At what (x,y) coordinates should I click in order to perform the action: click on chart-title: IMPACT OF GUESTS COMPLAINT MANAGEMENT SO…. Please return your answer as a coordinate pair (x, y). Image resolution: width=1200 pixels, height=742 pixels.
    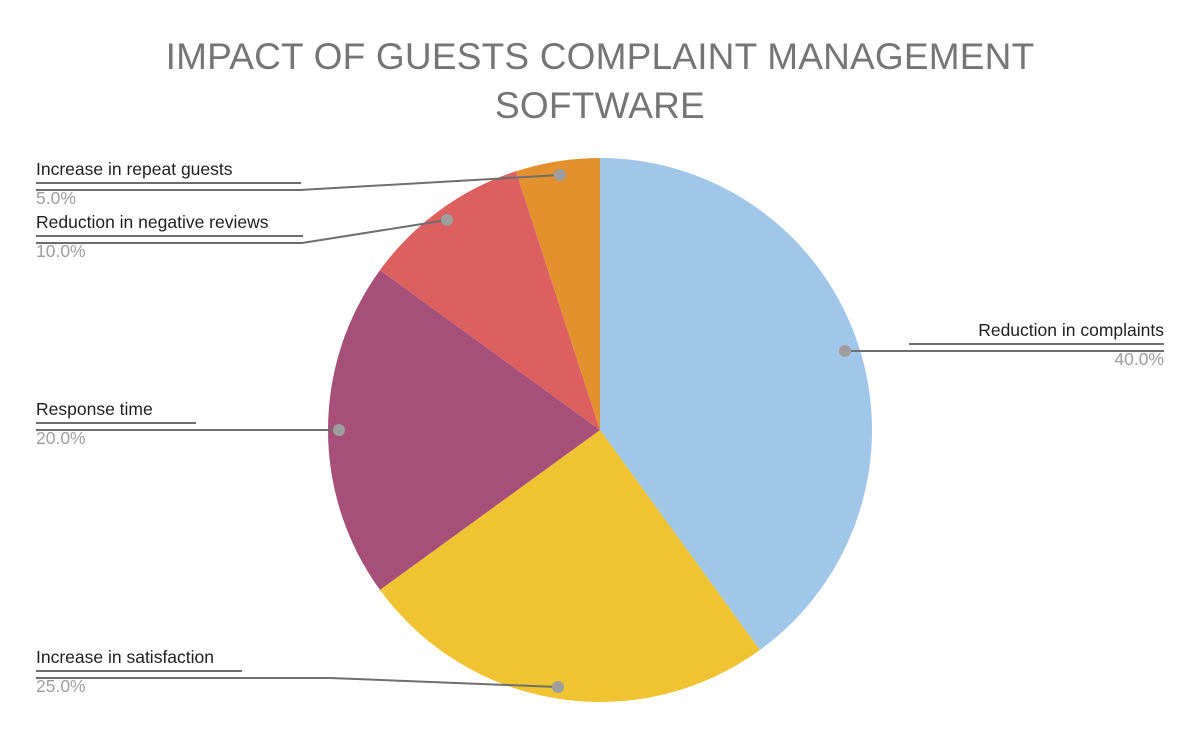
    Looking at the image, I should click on (600, 81).